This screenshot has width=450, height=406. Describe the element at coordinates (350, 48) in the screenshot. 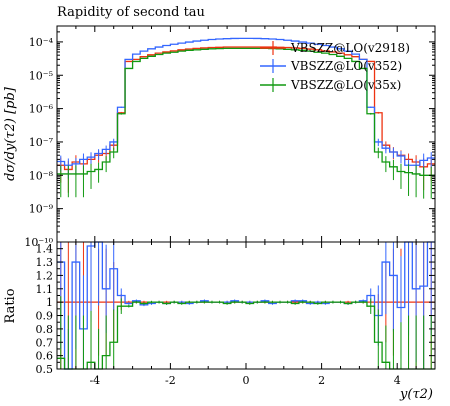

I see `legend-label: VBSZZ@LO(v2918)` at that location.